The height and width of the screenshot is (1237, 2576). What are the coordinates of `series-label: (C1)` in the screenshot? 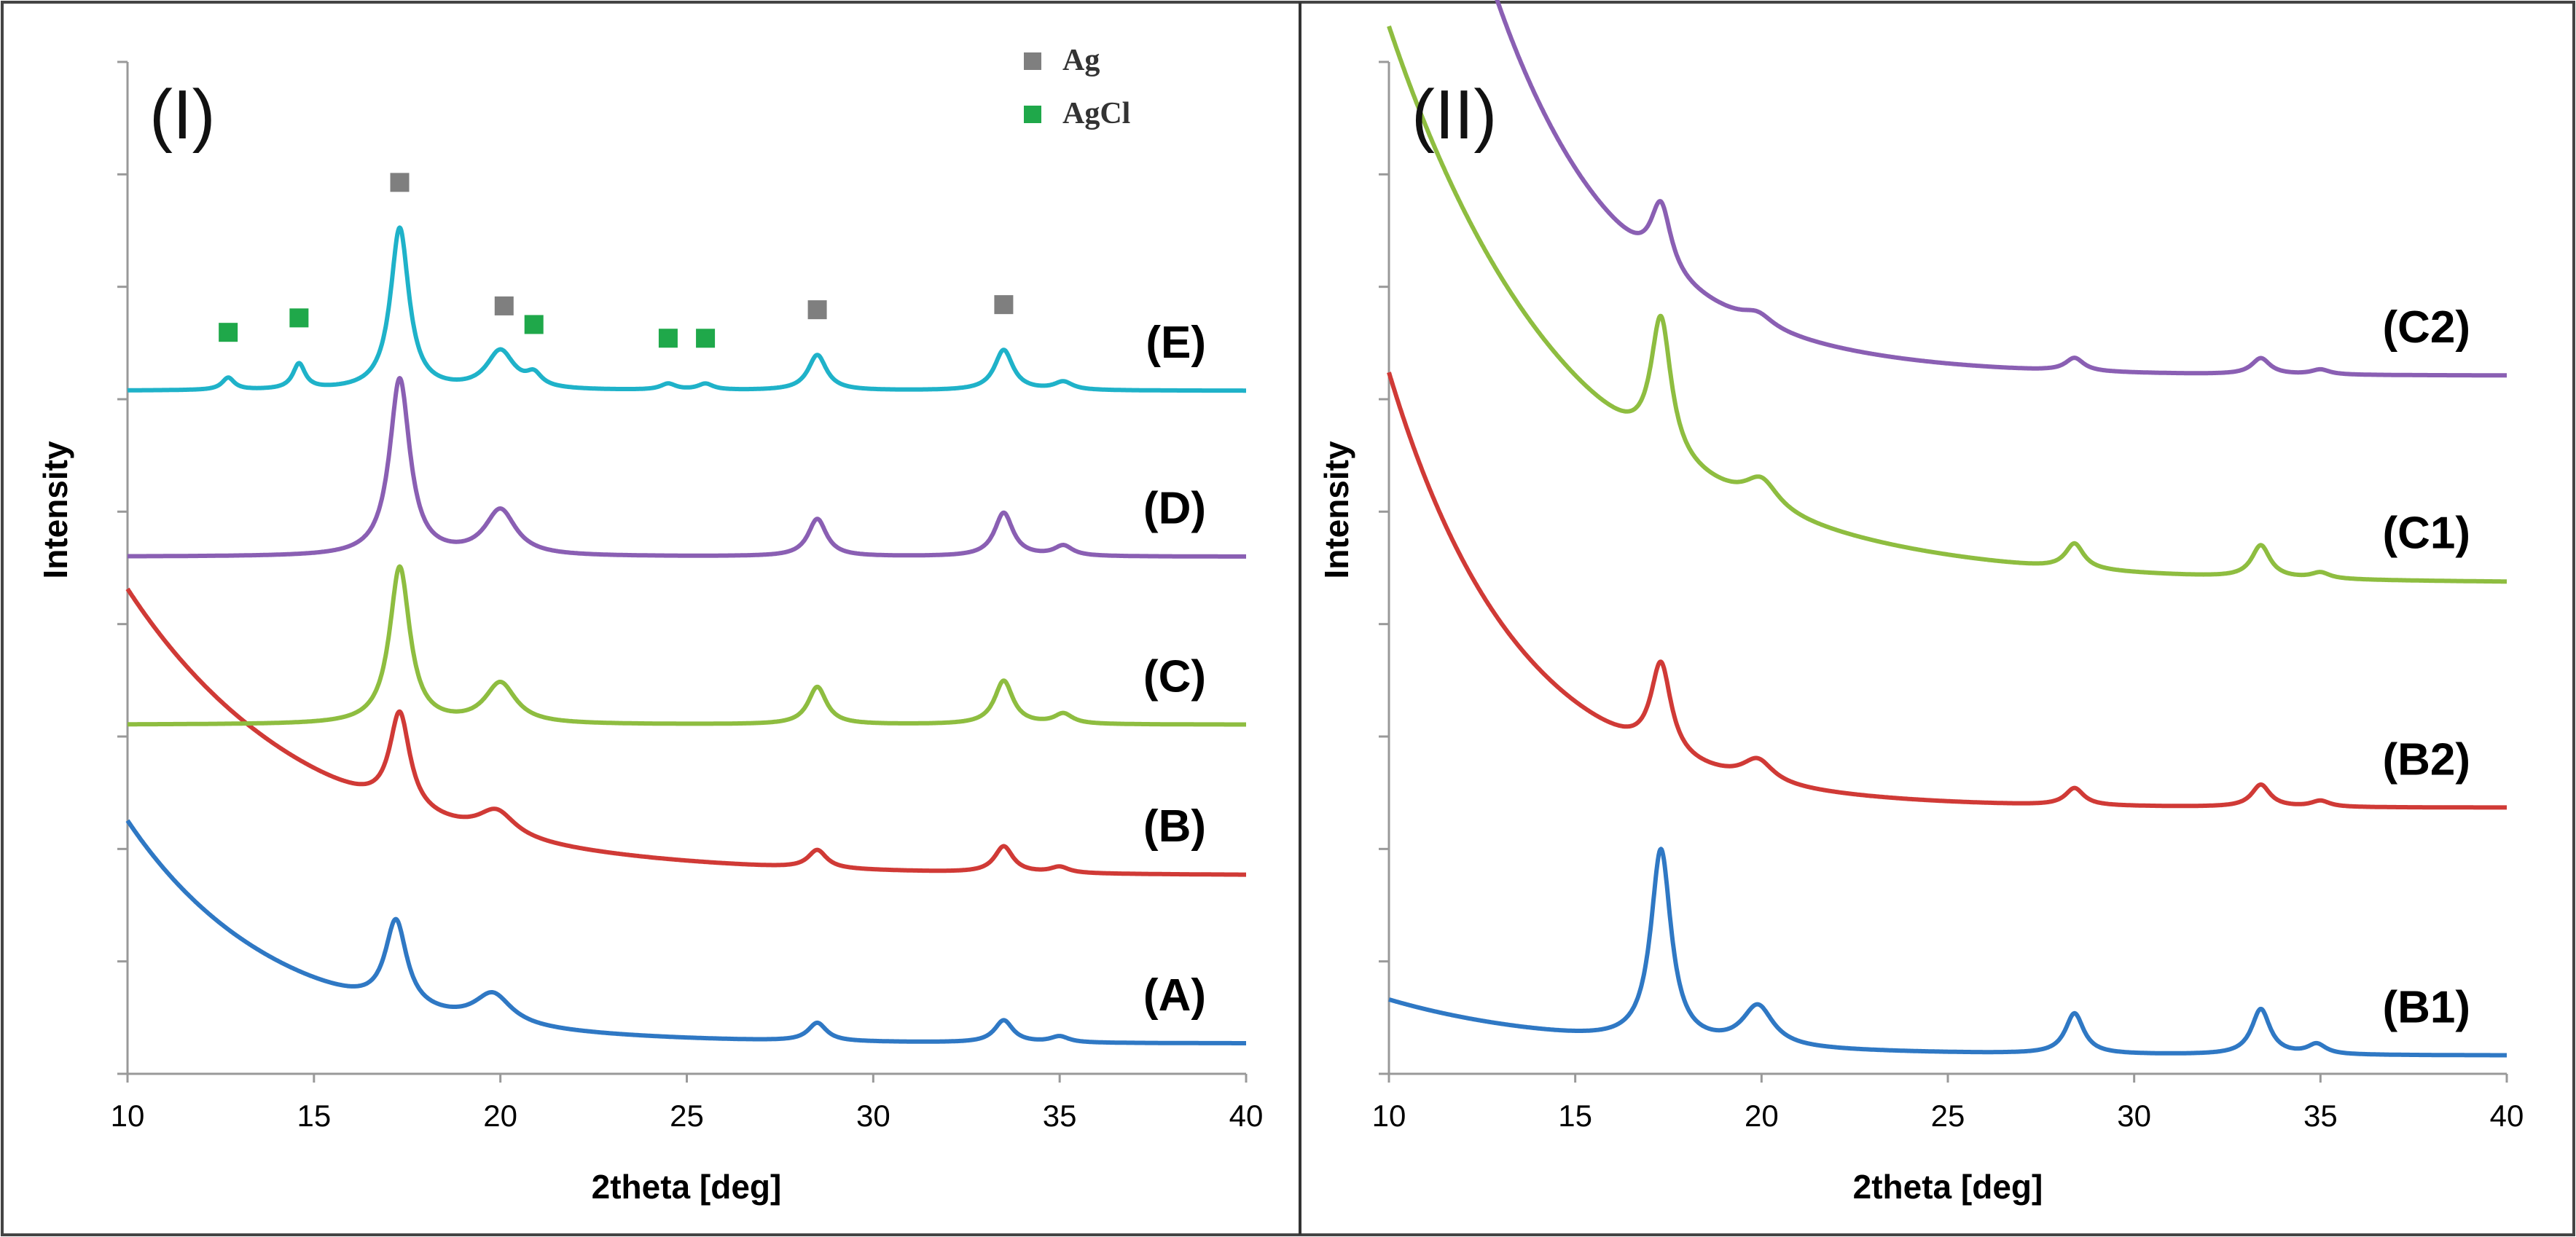 It's located at (2426, 533).